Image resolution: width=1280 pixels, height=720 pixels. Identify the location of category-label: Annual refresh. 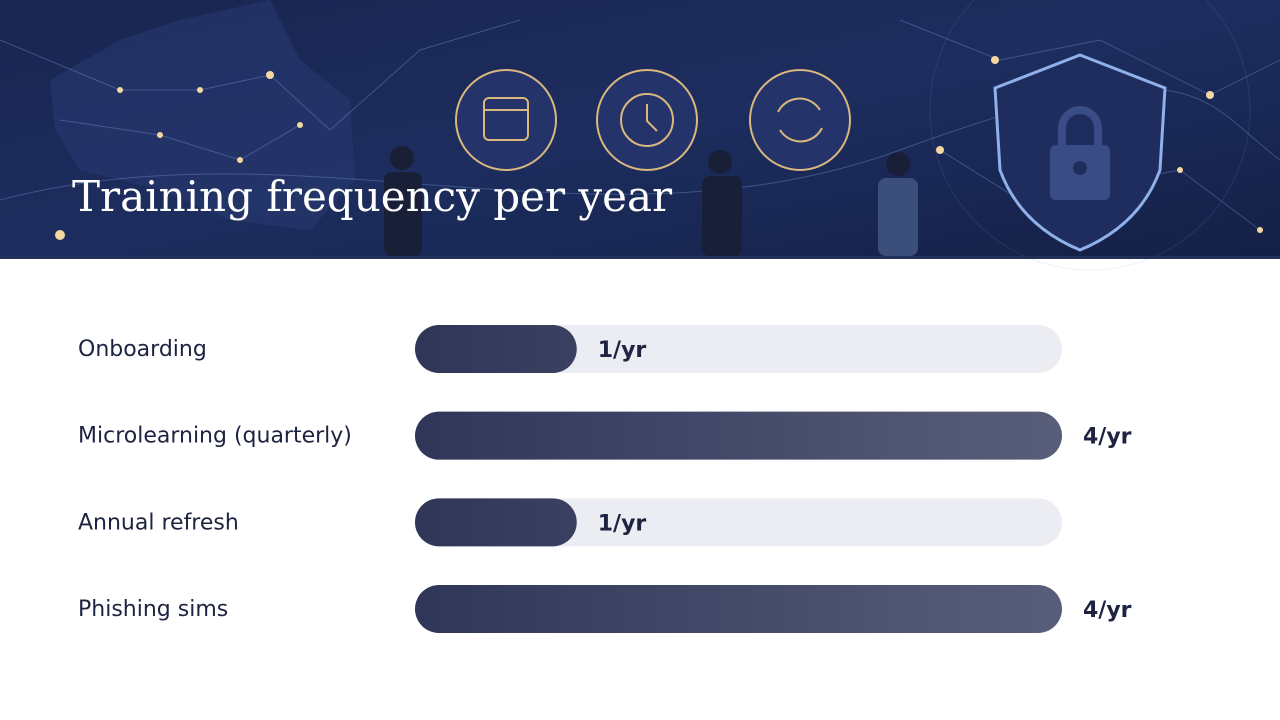
(158, 522).